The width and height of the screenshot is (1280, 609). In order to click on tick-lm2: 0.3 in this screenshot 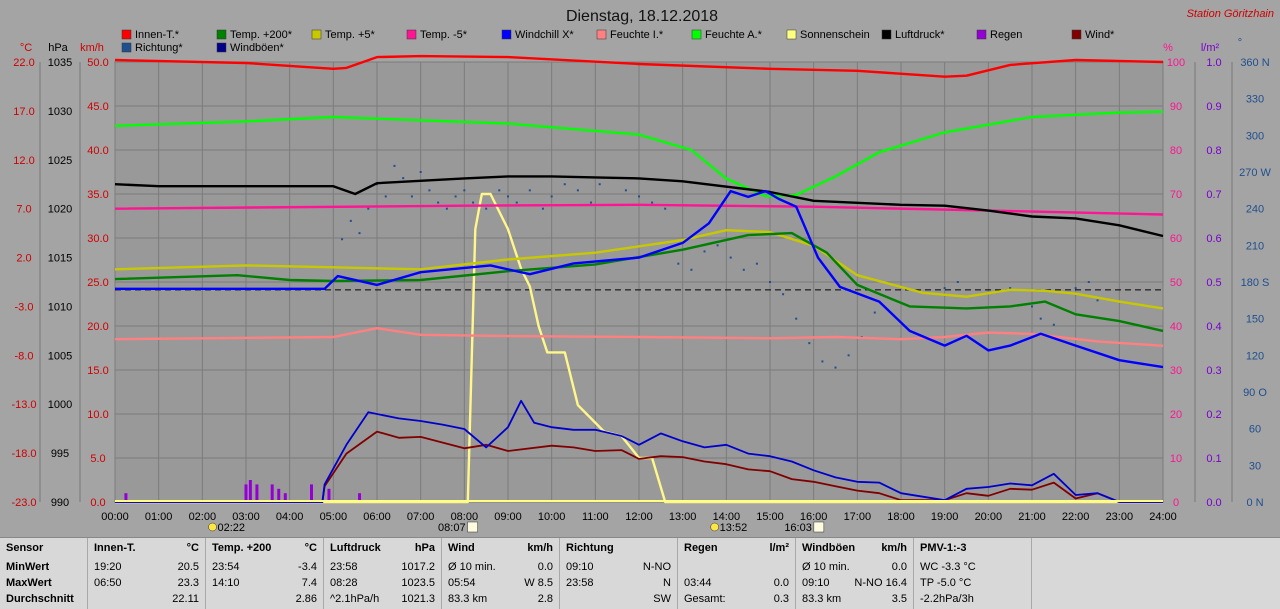, I will do `click(1213, 371)`.